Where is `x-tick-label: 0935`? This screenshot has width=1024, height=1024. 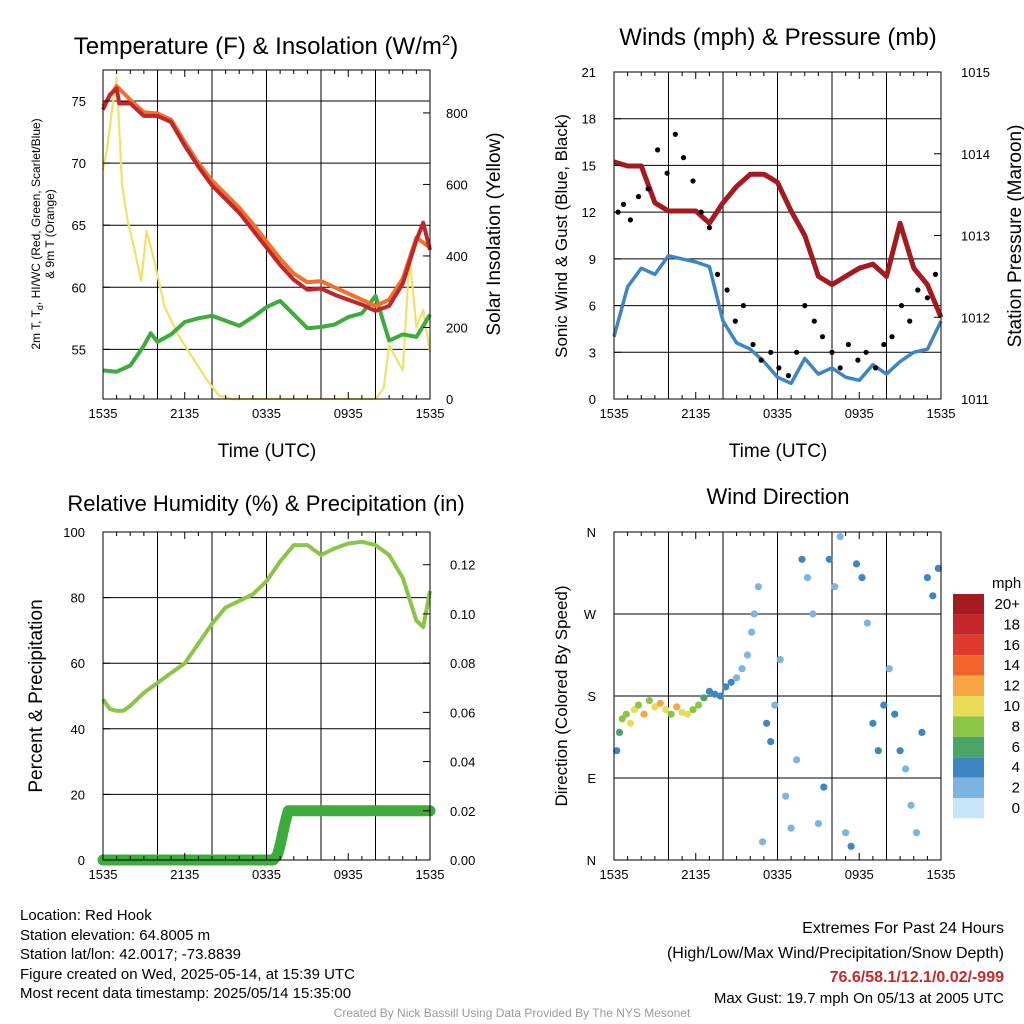 x-tick-label: 0935 is located at coordinates (859, 874).